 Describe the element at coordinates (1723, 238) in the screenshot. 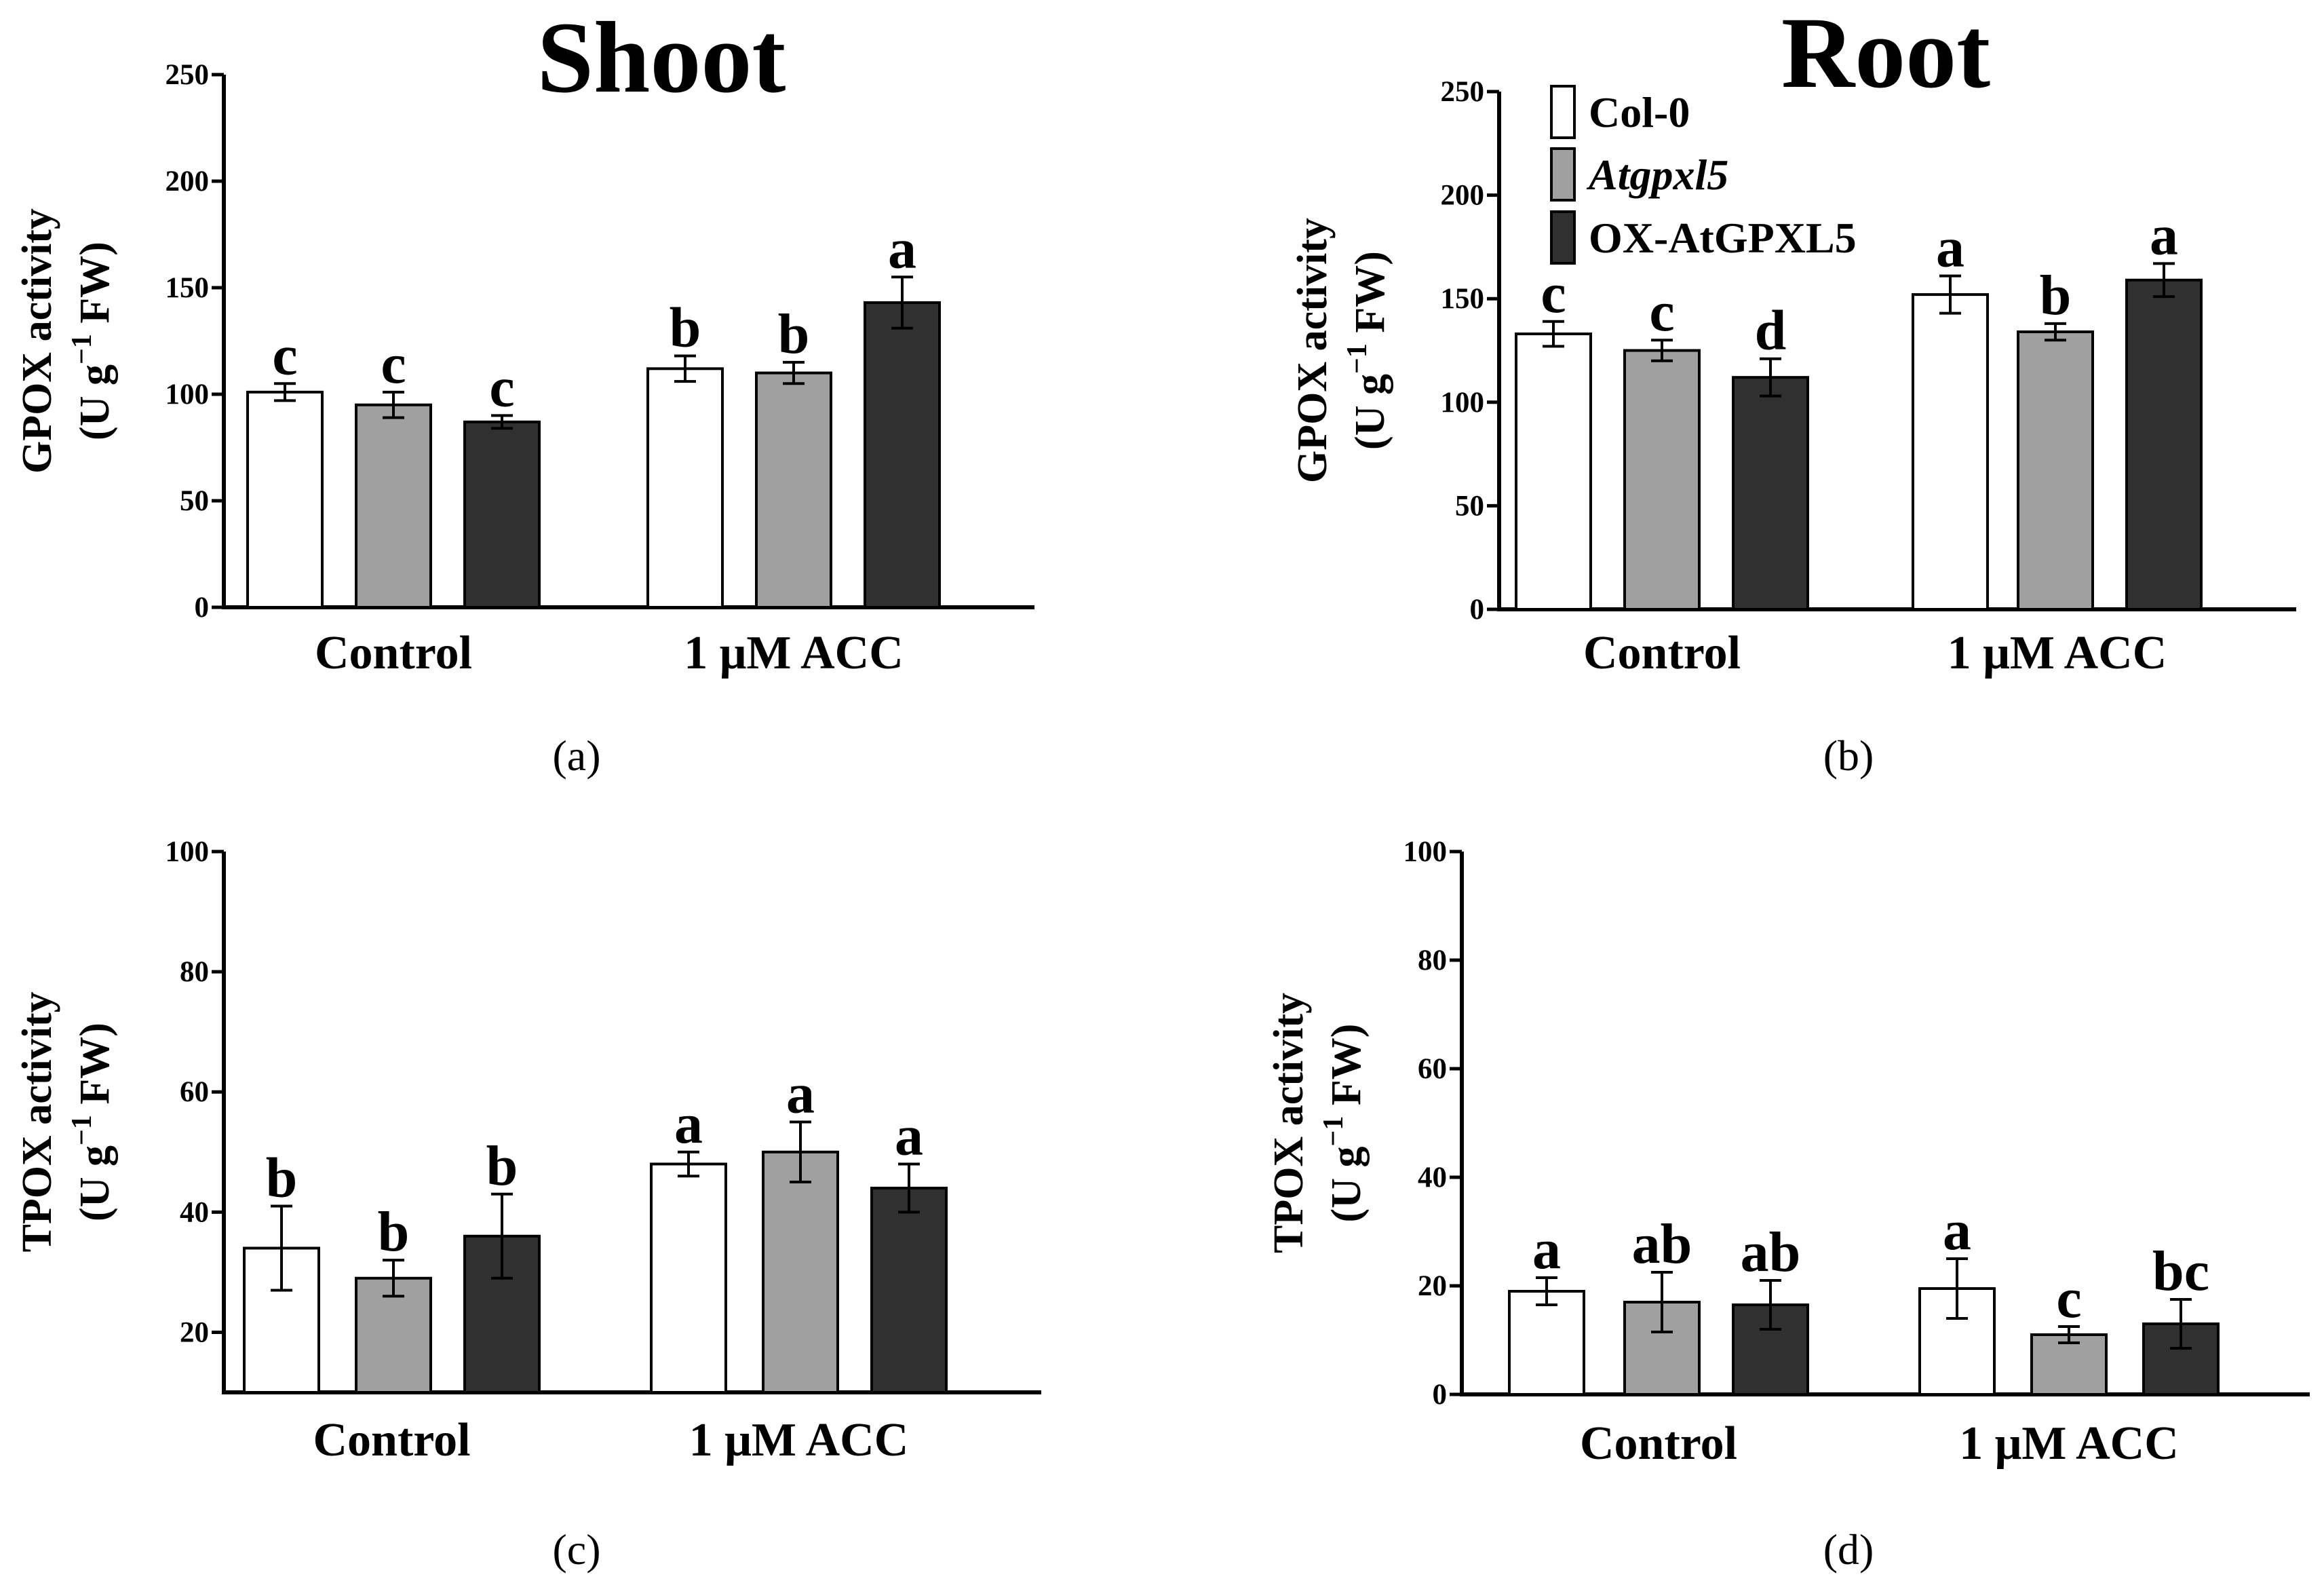

I see `legend-label: OX-AtGPXL5` at that location.